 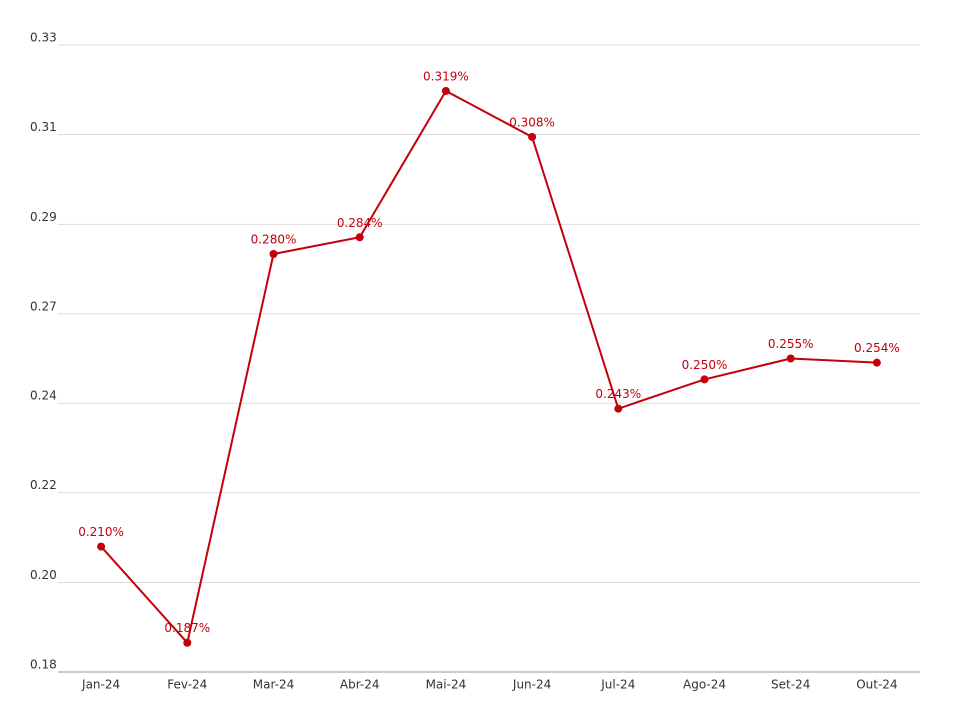 What do you see at coordinates (790, 685) in the screenshot?
I see `x-tick-label: Set-24` at bounding box center [790, 685].